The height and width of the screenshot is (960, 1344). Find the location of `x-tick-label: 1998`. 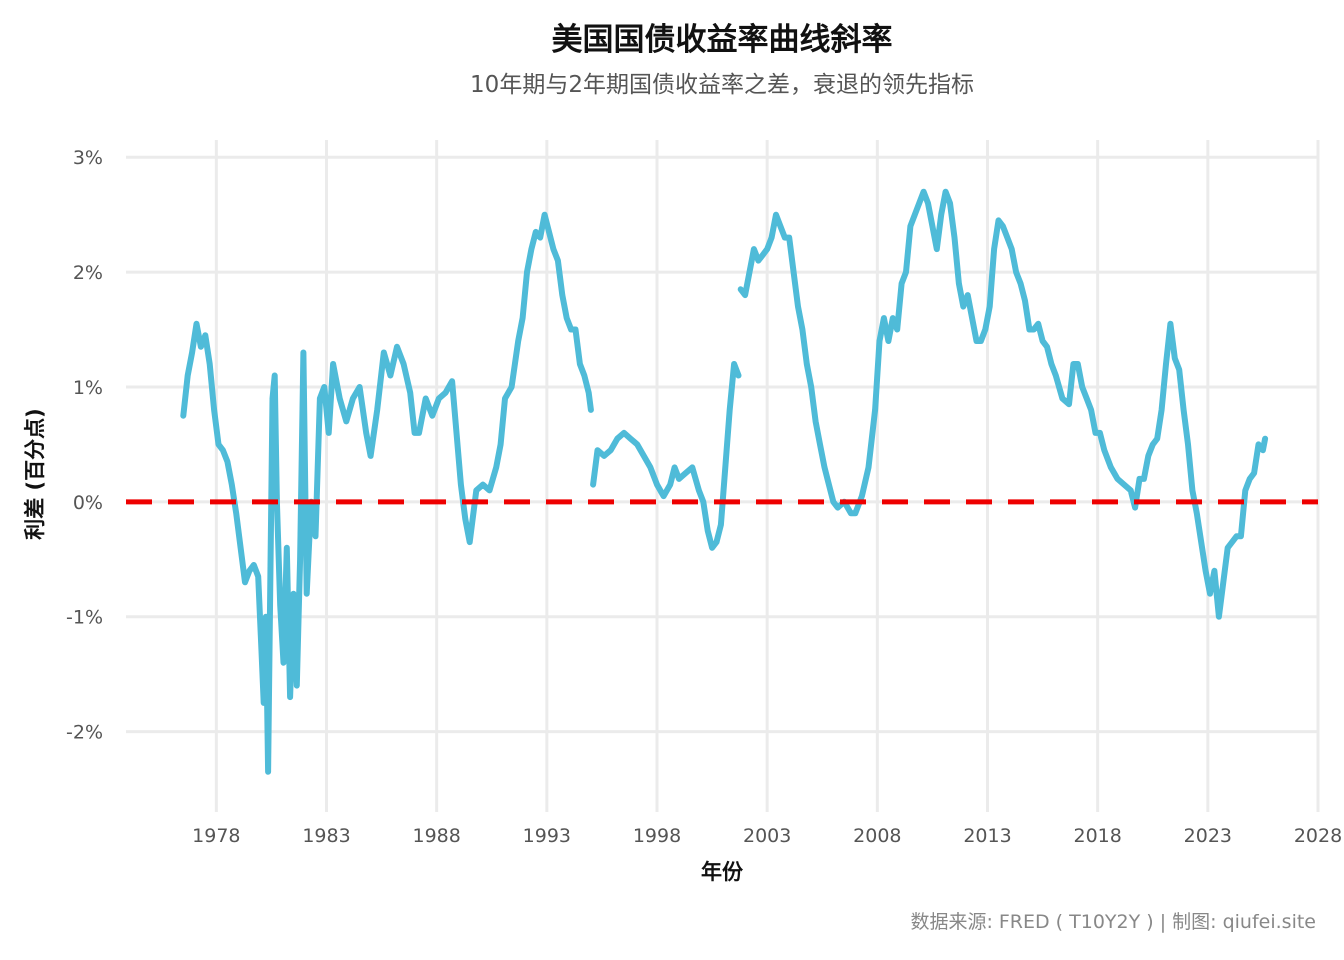

x-tick-label: 1998 is located at coordinates (657, 836).